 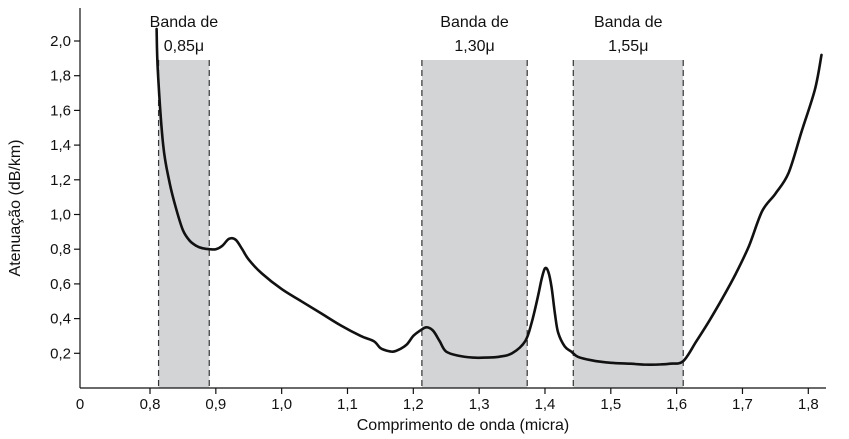 What do you see at coordinates (474, 22) in the screenshot?
I see `band-2-label-line1: Banda de` at bounding box center [474, 22].